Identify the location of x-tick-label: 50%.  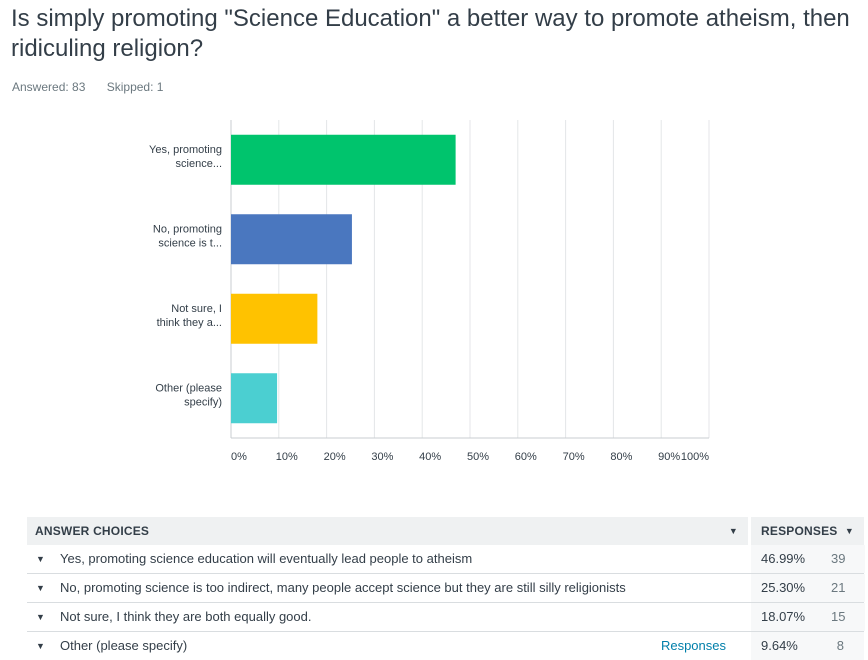
(478, 457).